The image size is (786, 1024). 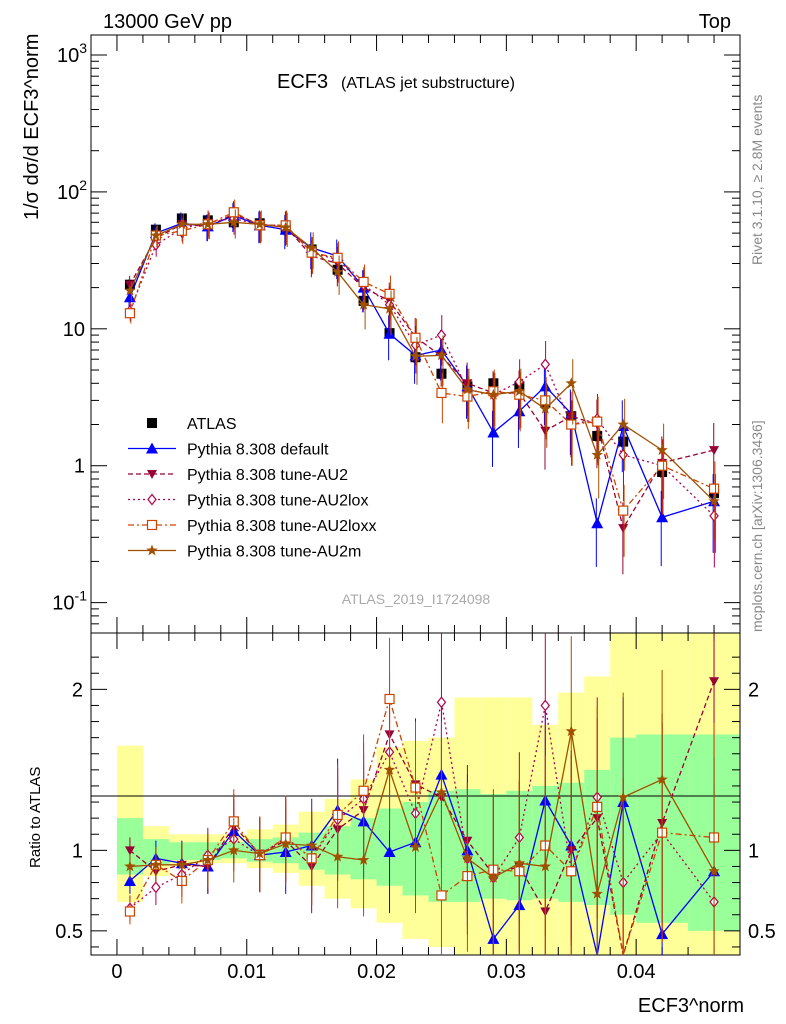 What do you see at coordinates (192, 424) in the screenshot?
I see `legend-entry: ATLAS` at bounding box center [192, 424].